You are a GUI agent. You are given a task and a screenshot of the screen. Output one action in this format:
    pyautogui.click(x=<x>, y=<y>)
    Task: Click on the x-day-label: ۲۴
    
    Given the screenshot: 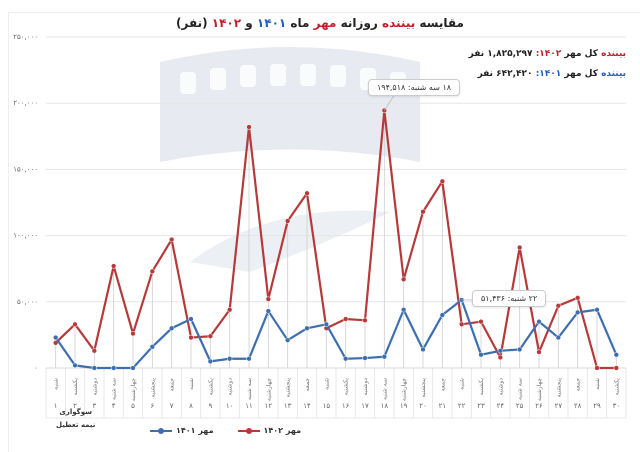 What is the action you would take?
    pyautogui.click(x=501, y=406)
    